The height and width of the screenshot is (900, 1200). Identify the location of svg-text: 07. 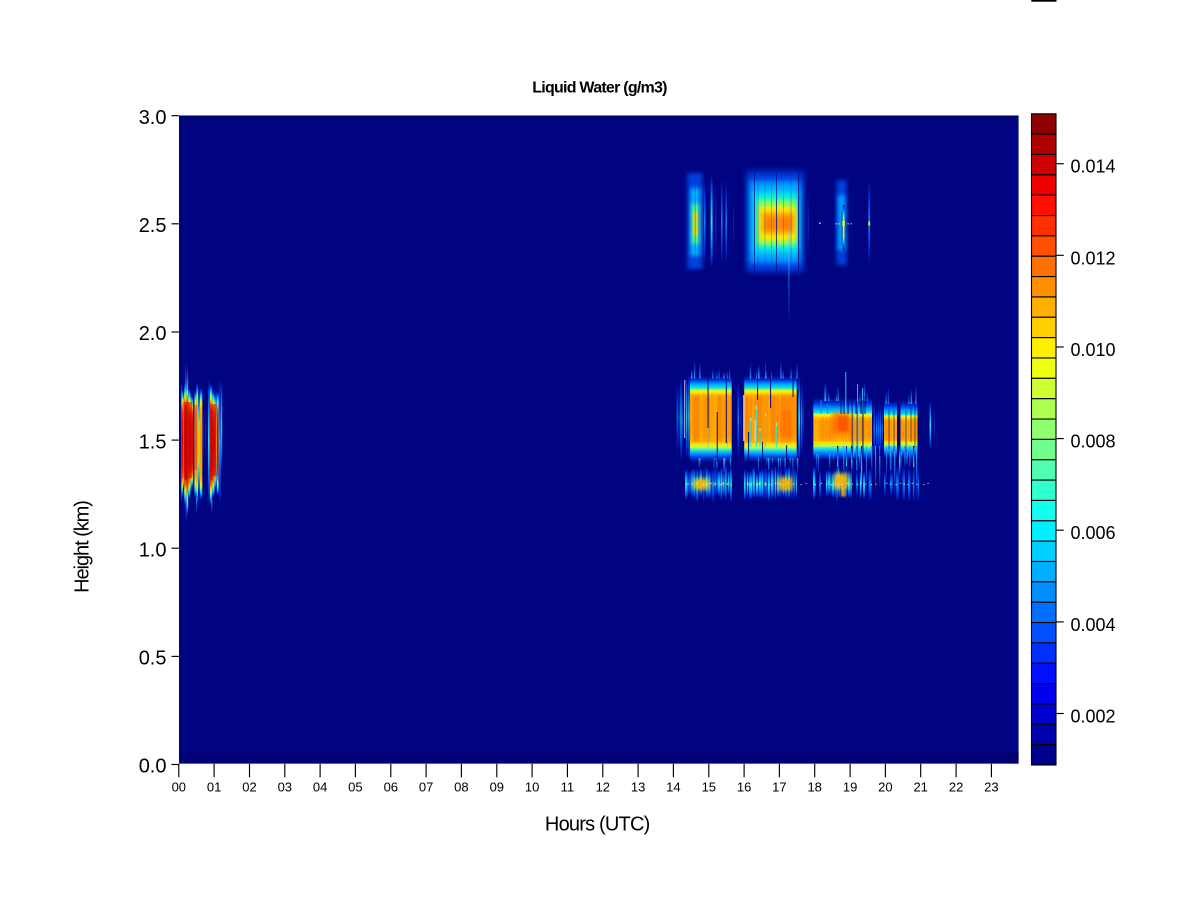
(426, 787).